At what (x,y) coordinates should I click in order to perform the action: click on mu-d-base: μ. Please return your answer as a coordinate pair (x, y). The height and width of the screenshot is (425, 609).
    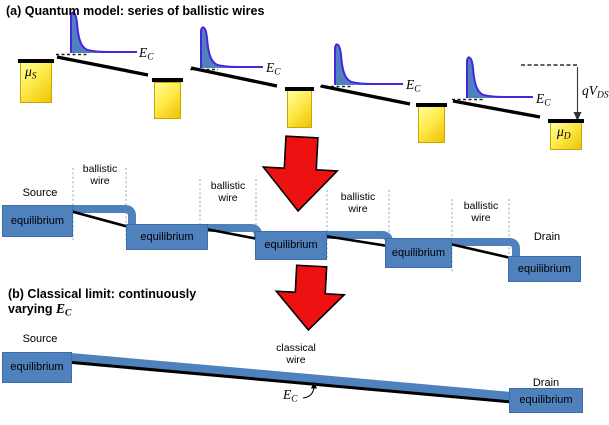
    Looking at the image, I should click on (560, 131).